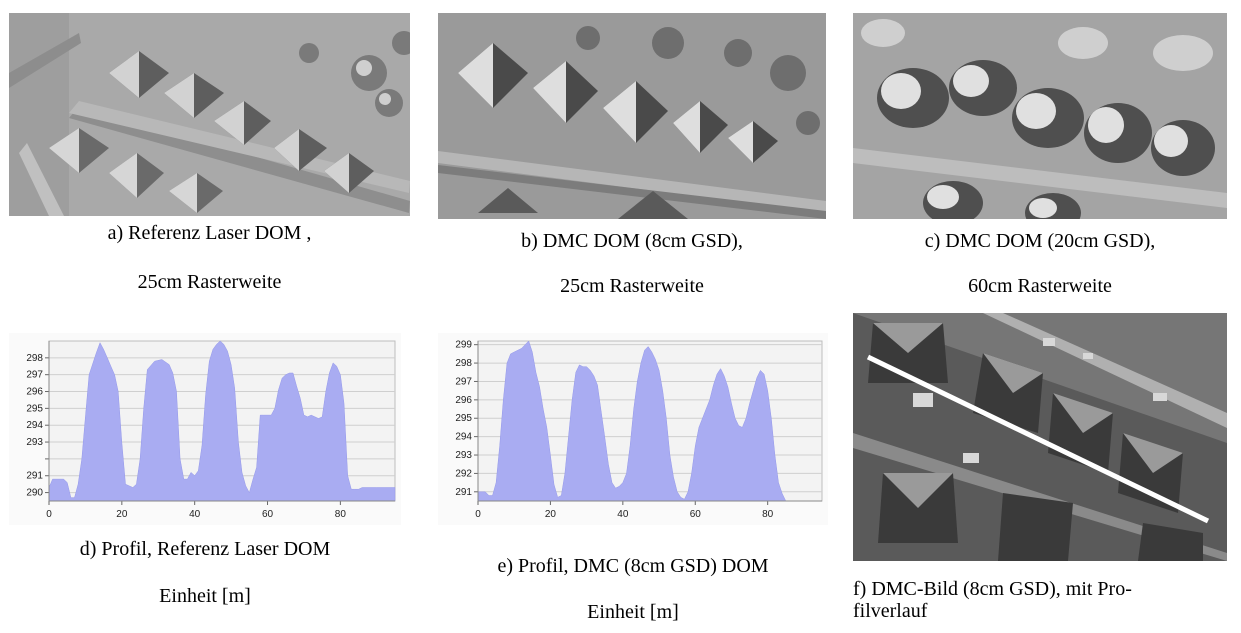 The height and width of the screenshot is (633, 1241). I want to click on aerial-graphic-f, so click(1040, 437).